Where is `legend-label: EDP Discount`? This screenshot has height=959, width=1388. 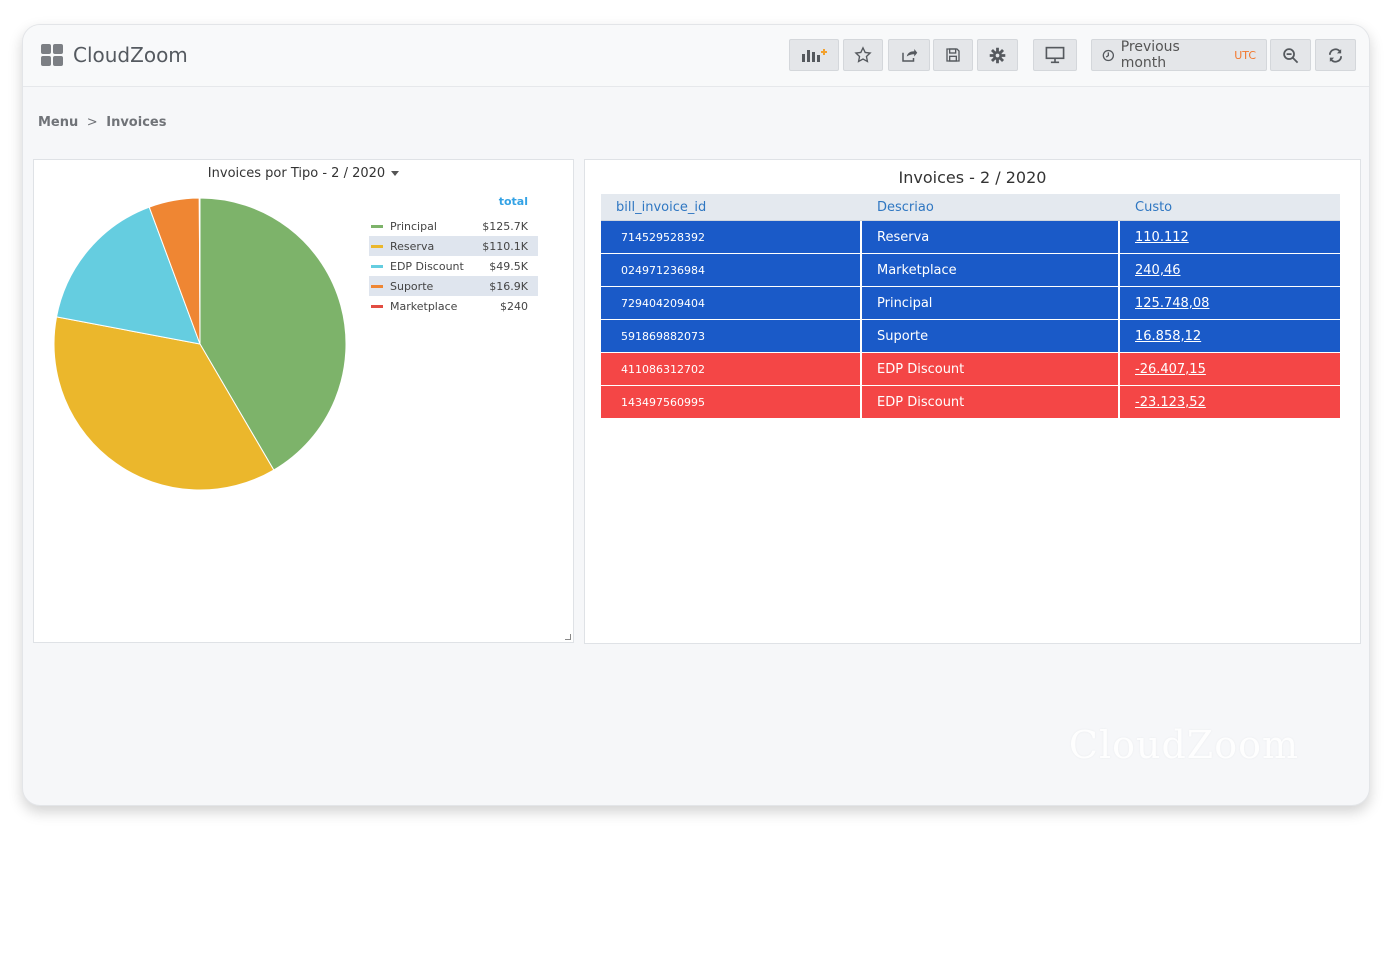 legend-label: EDP Discount is located at coordinates (427, 266).